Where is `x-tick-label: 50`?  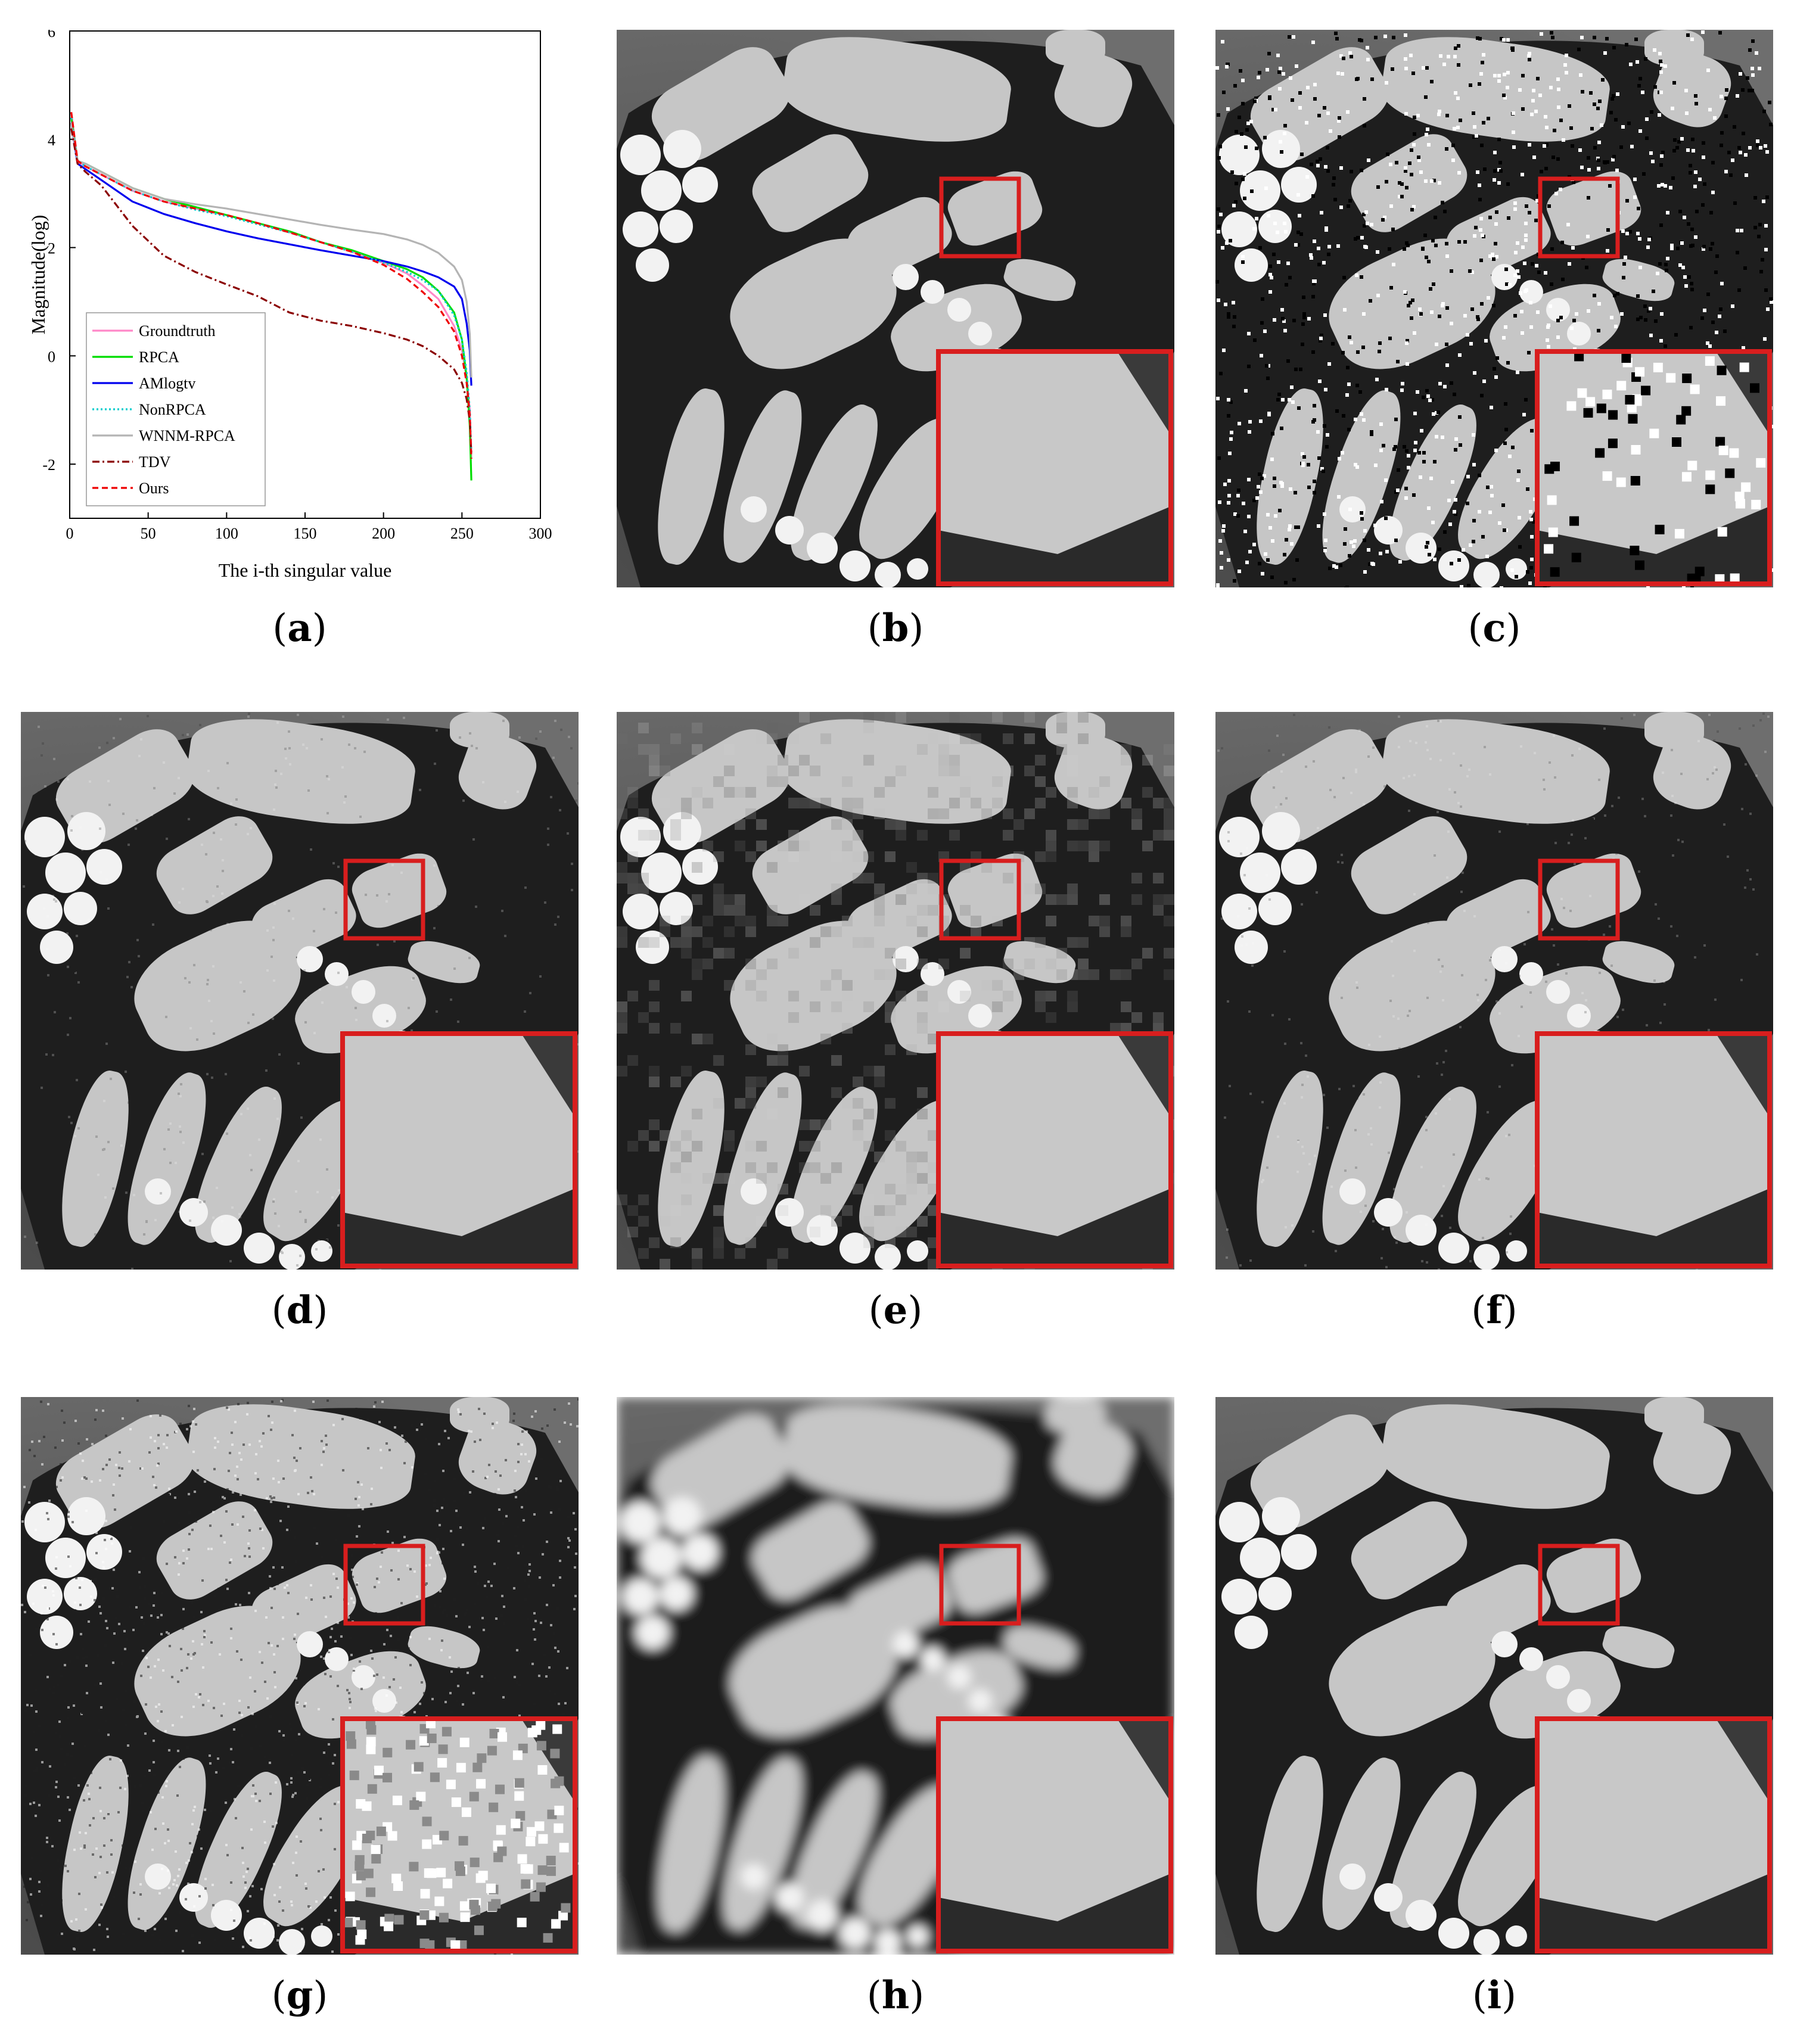
x-tick-label: 50 is located at coordinates (148, 533).